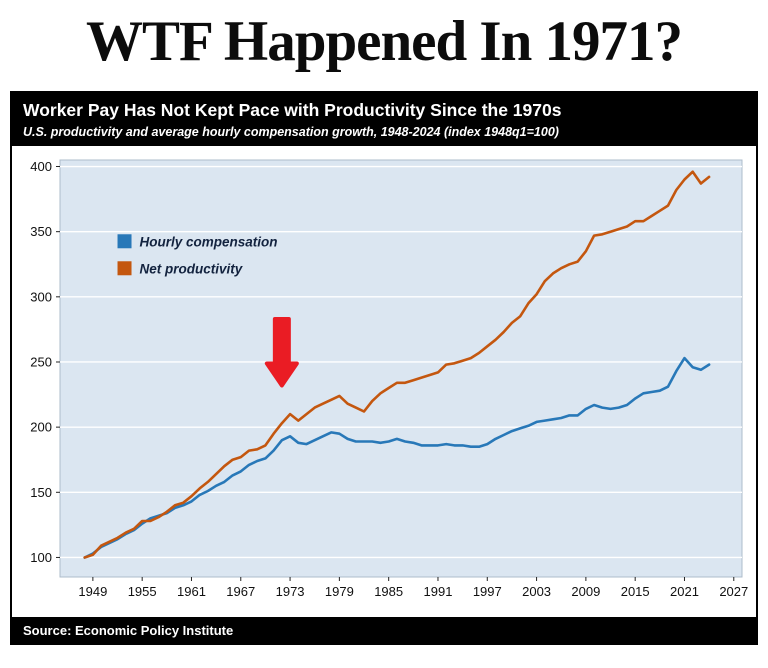  I want to click on x-axis-label: 1979, so click(339, 591).